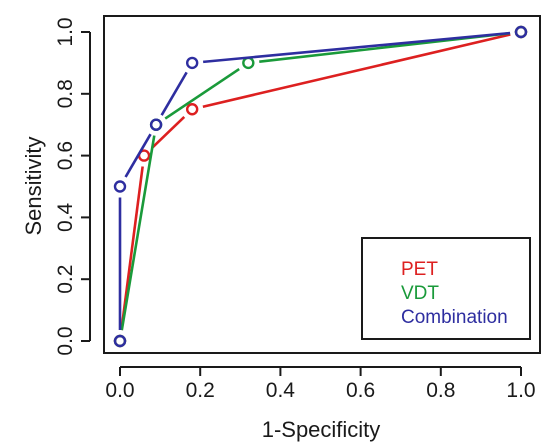 The width and height of the screenshot is (546, 443). What do you see at coordinates (419, 269) in the screenshot?
I see `legend-label-pet: PET` at bounding box center [419, 269].